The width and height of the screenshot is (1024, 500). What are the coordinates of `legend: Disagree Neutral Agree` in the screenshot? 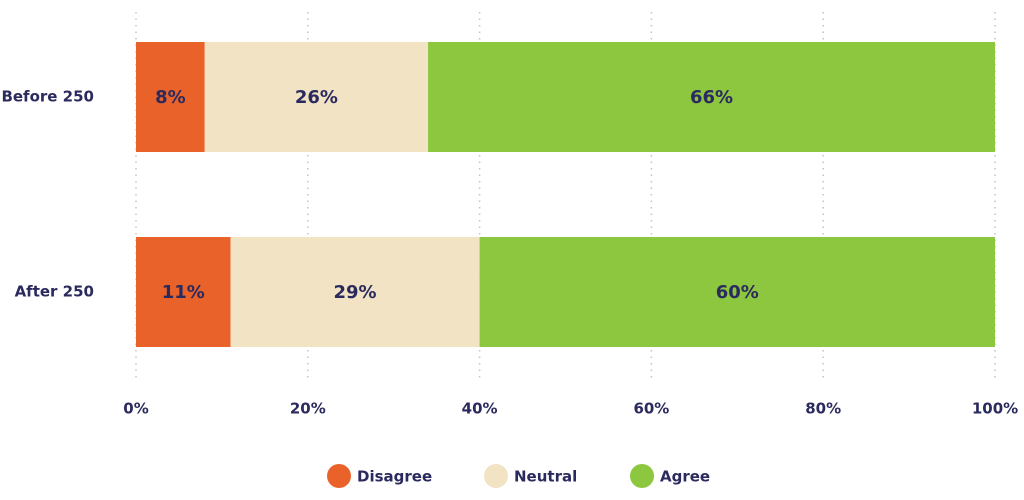 It's located at (518, 476).